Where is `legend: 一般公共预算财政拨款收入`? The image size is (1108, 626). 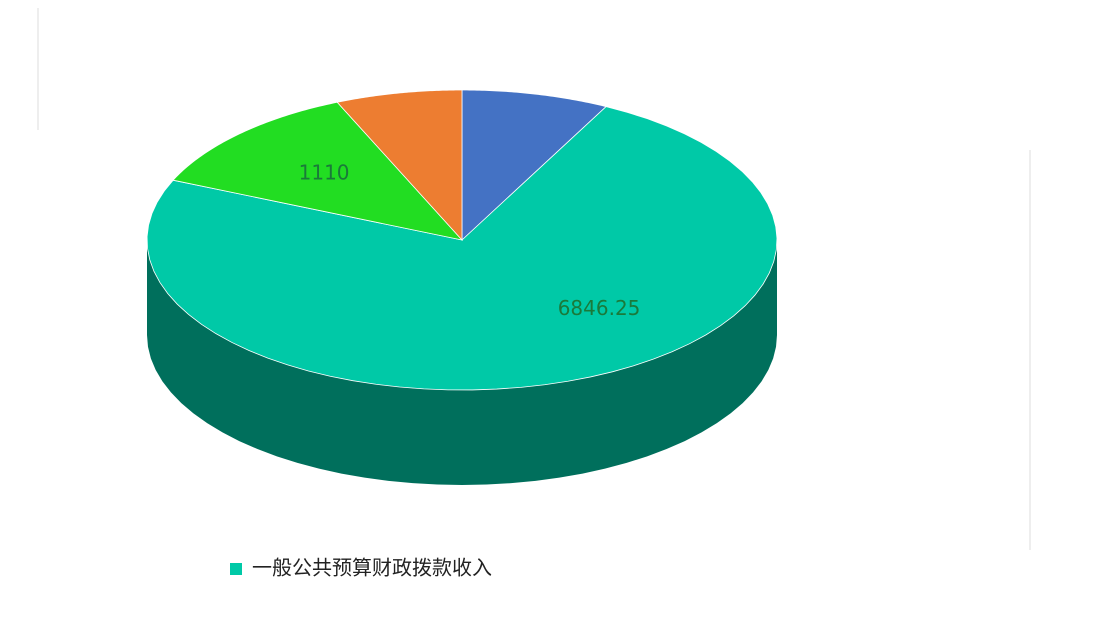 legend: 一般公共预算财政拨款收入 is located at coordinates (361, 568).